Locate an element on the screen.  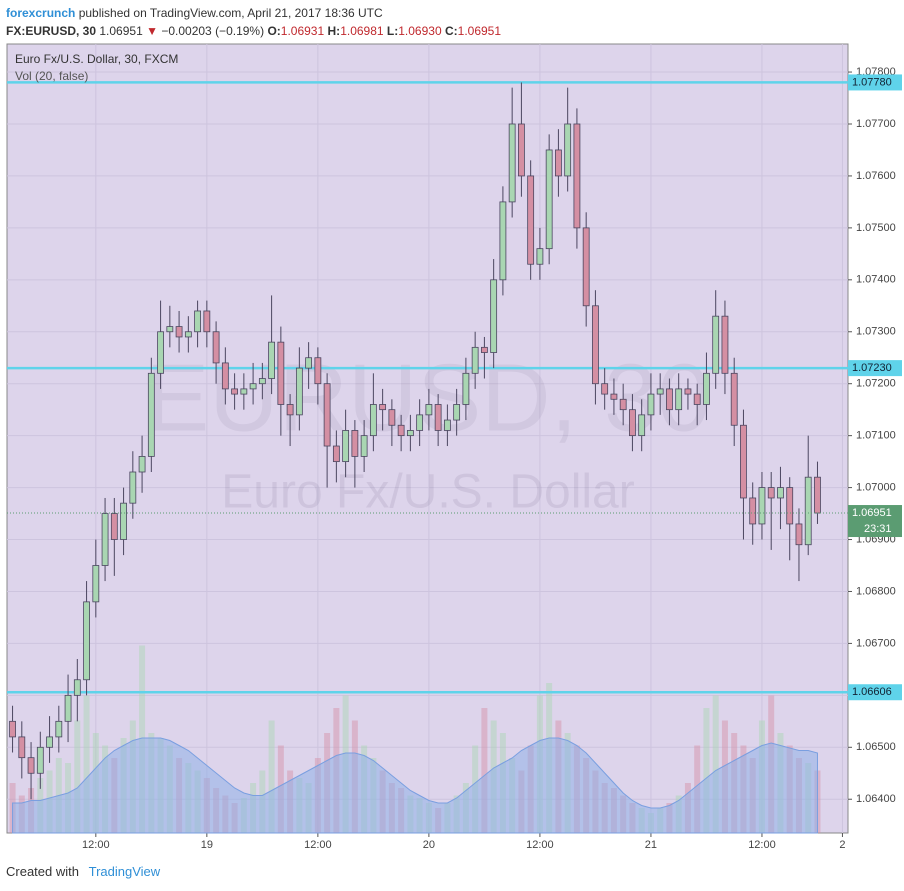
author: forexcrunch is located at coordinates (41, 13).